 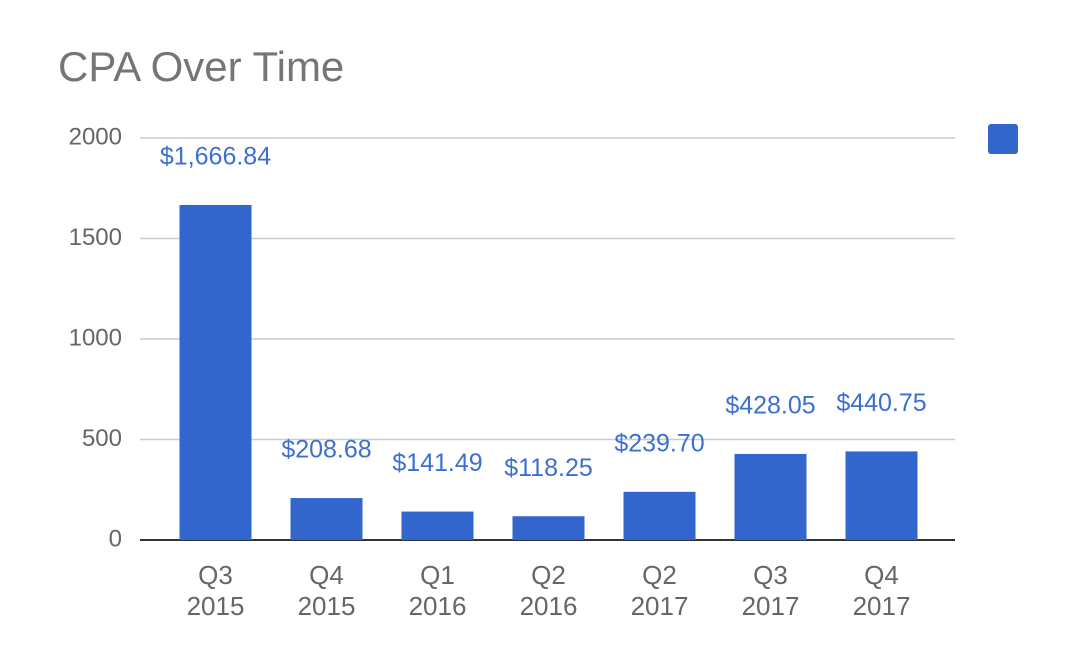 I want to click on x-tick-label: Q2 2017, so click(x=659, y=590).